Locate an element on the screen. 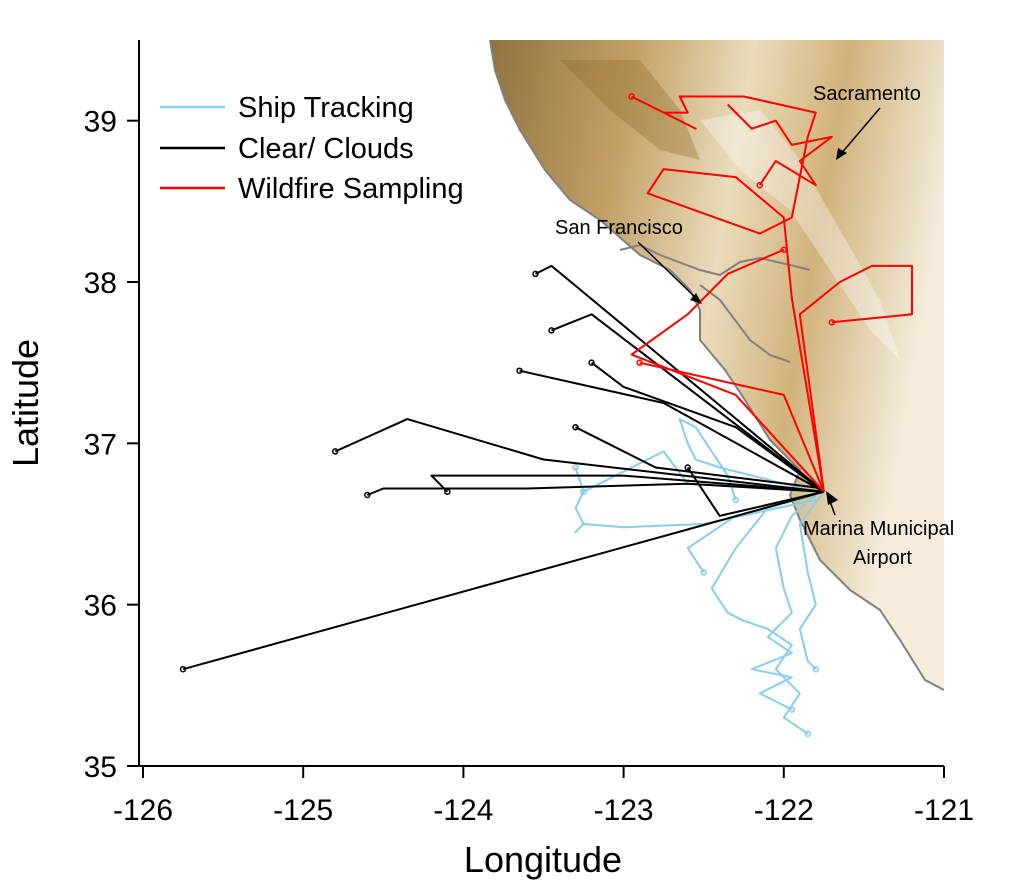 This screenshot has width=1024, height=885. x-tick-label: -123 is located at coordinates (624, 810).